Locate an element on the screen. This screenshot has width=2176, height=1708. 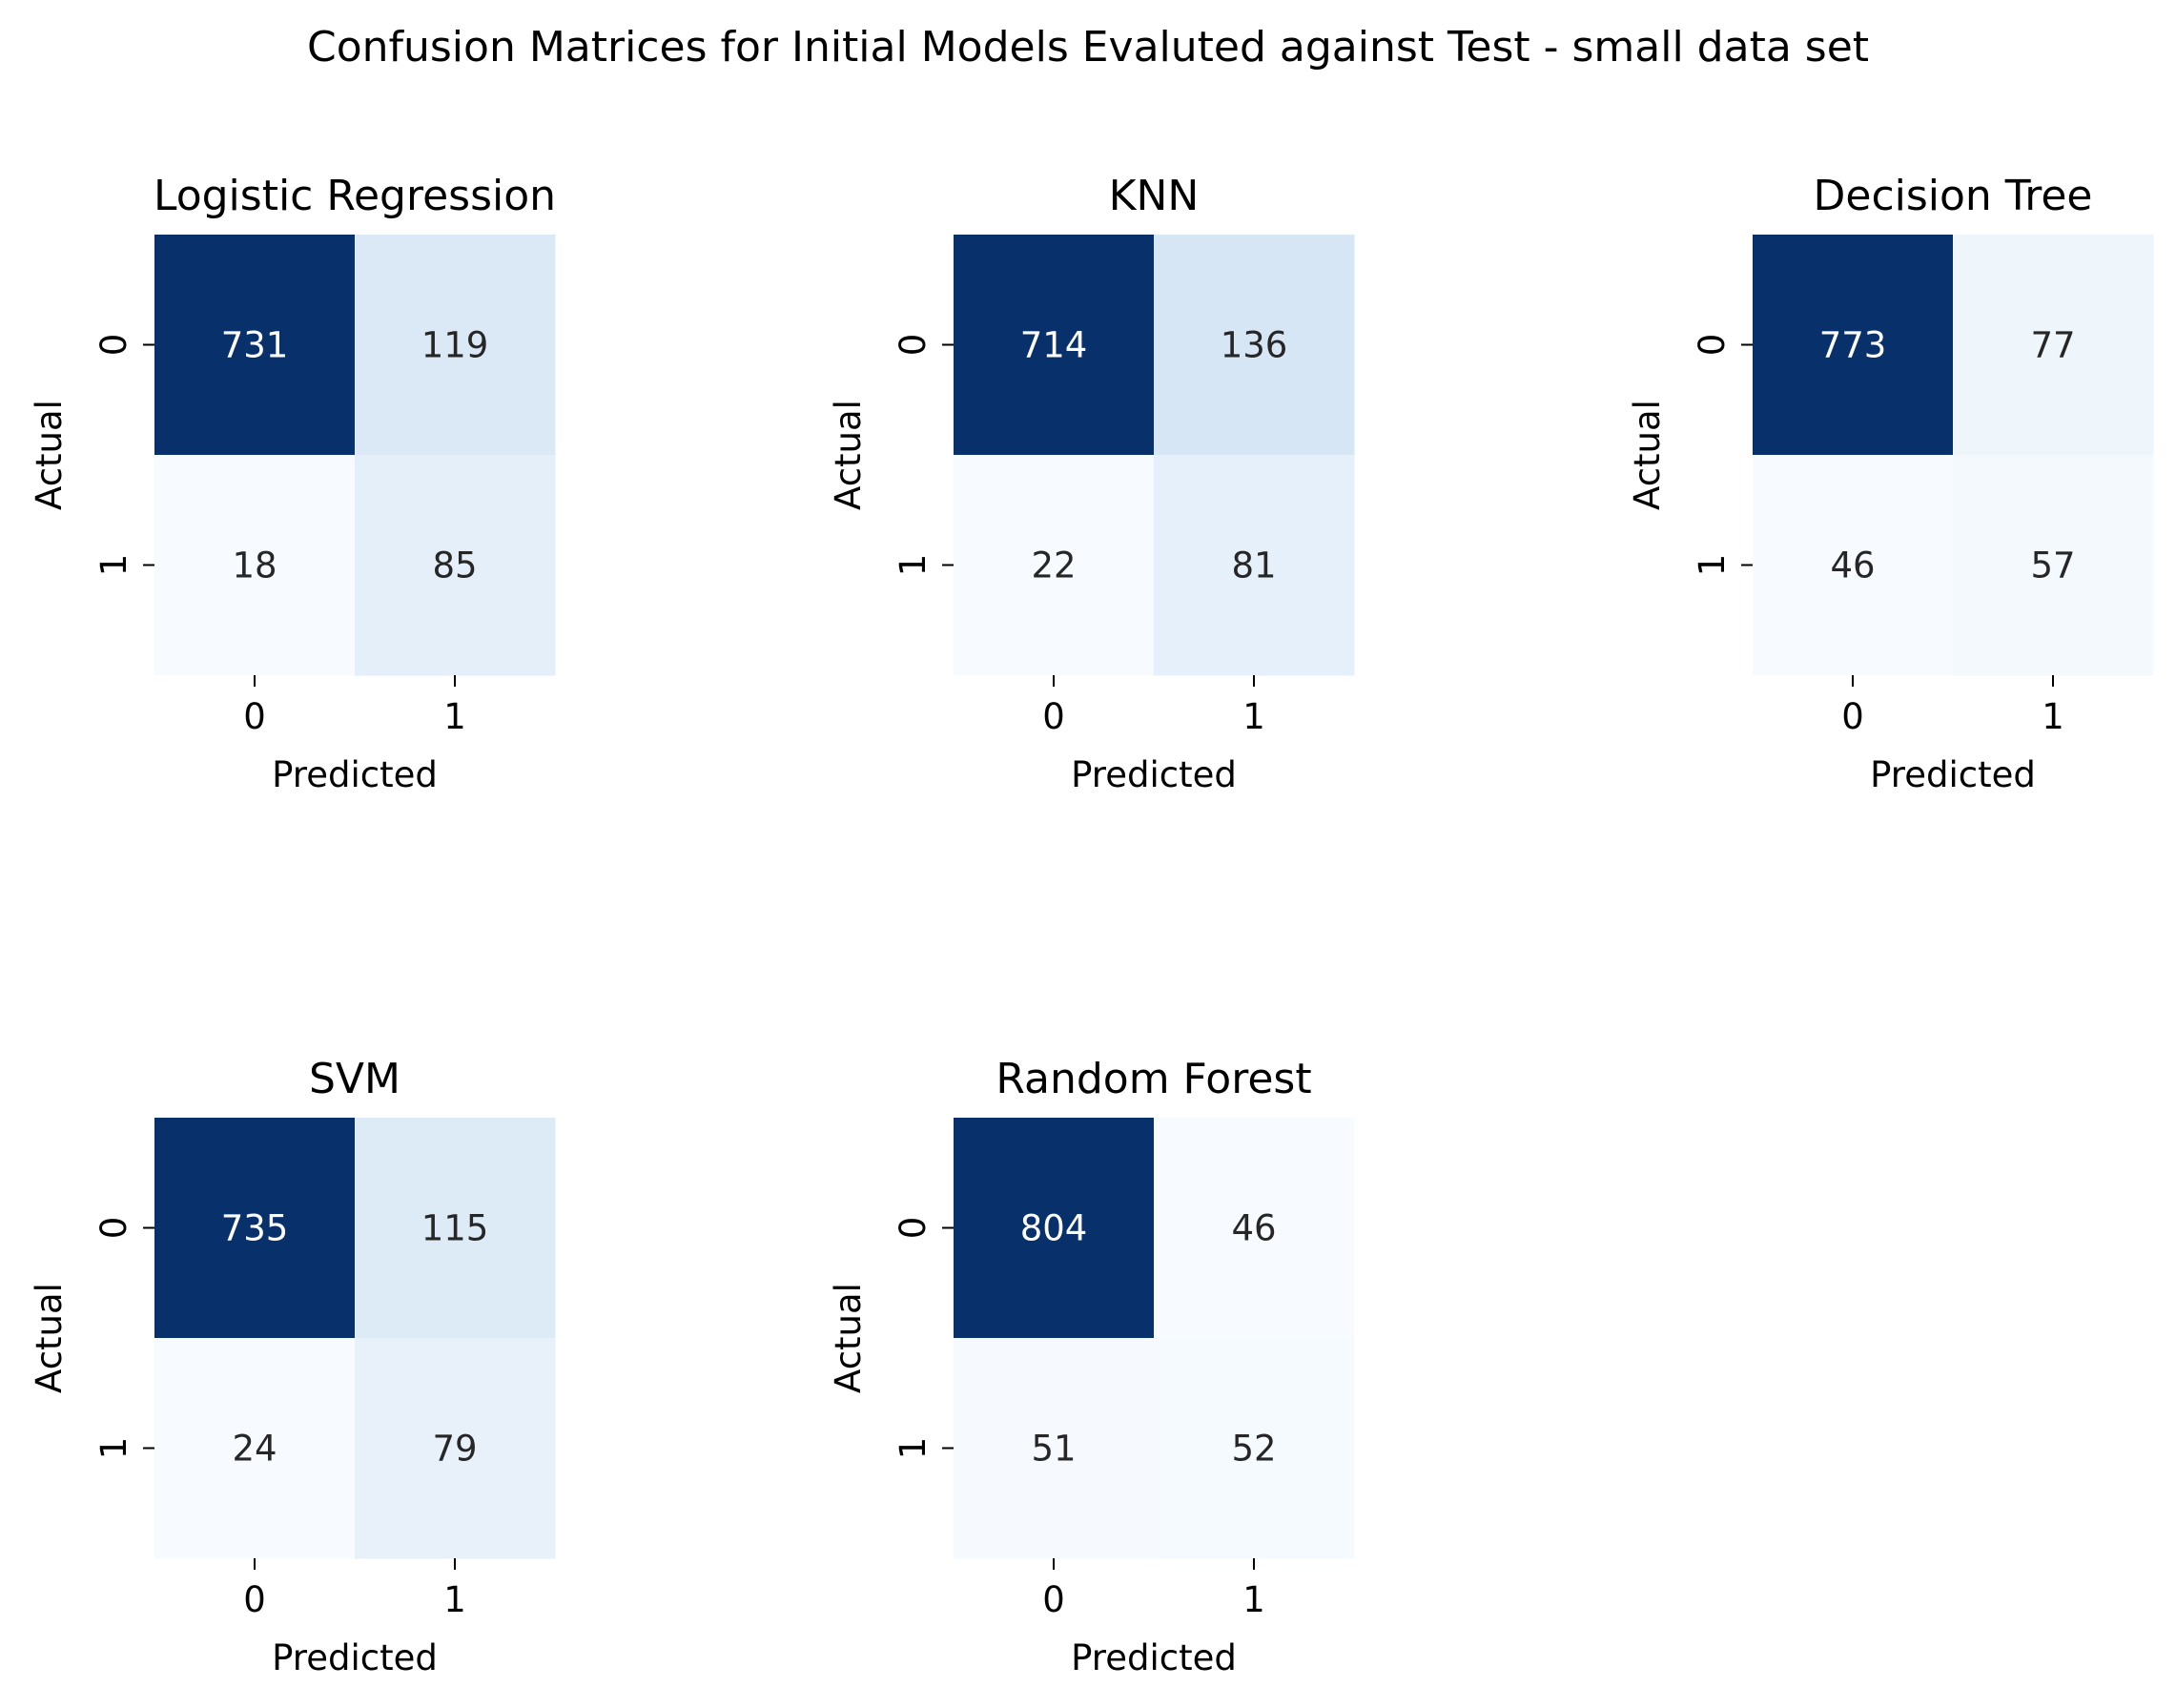
cell-value-label: 773 is located at coordinates (1853, 345).